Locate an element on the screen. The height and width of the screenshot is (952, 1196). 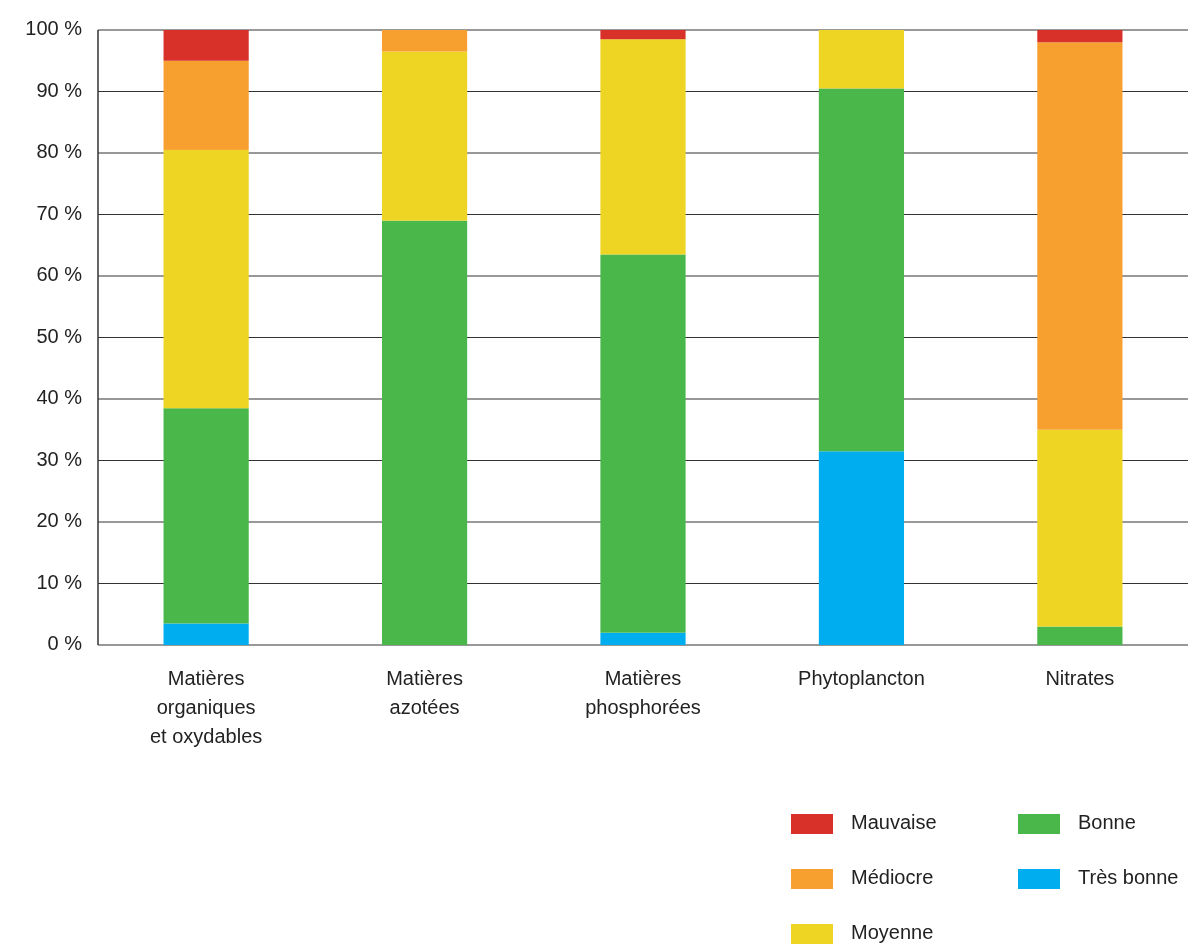
legend-label: Moyenne is located at coordinates (892, 932).